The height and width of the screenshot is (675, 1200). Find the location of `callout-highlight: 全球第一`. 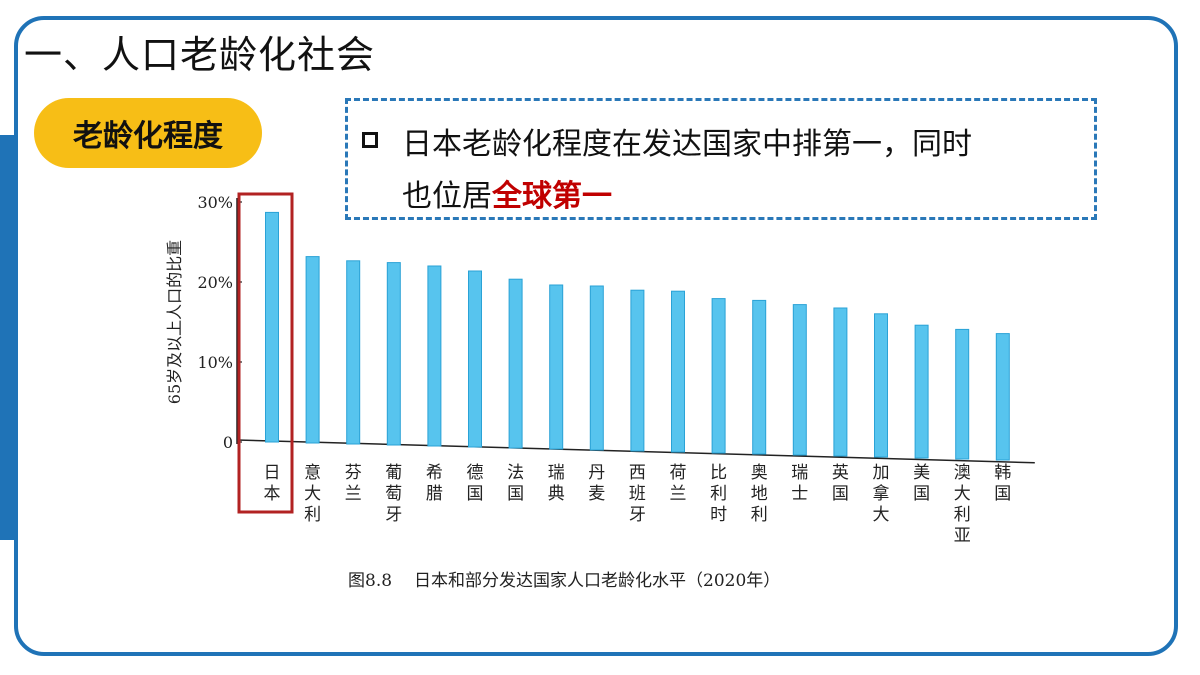

callout-highlight: 全球第一 is located at coordinates (552, 196).